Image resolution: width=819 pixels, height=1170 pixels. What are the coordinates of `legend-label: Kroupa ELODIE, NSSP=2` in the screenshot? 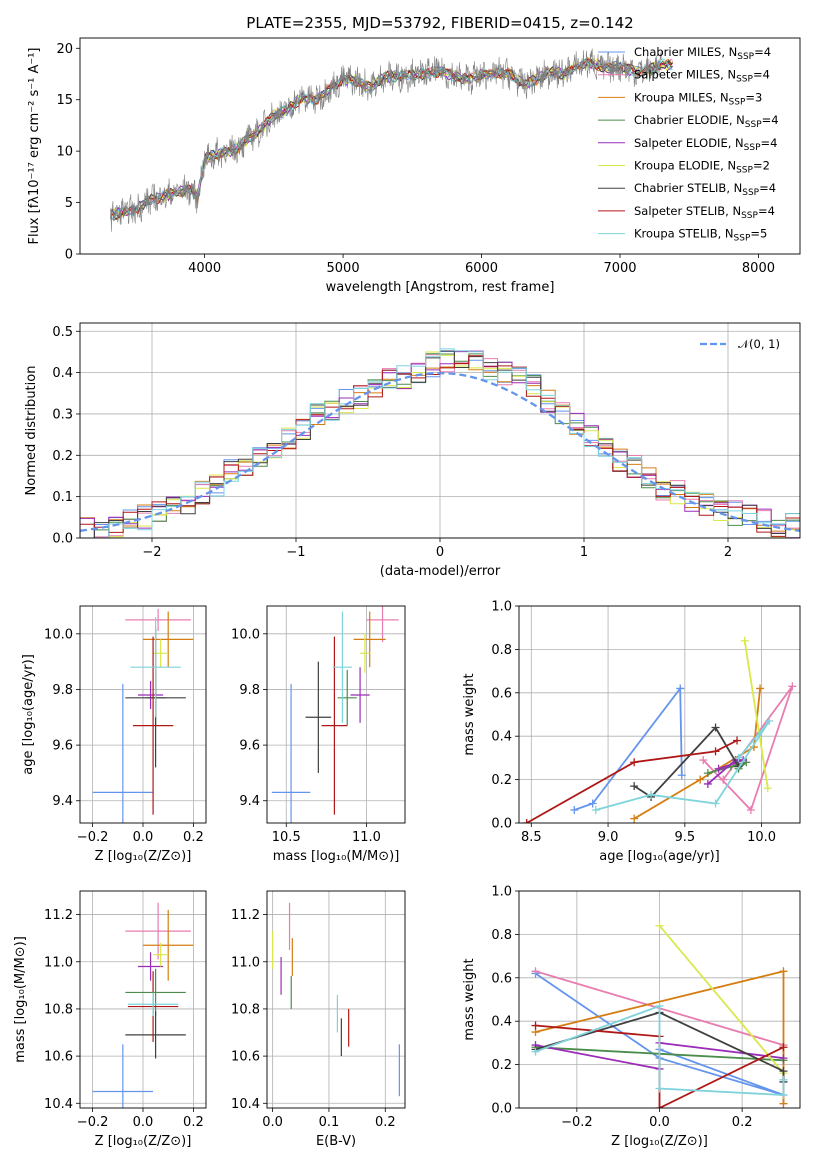 It's located at (702, 167).